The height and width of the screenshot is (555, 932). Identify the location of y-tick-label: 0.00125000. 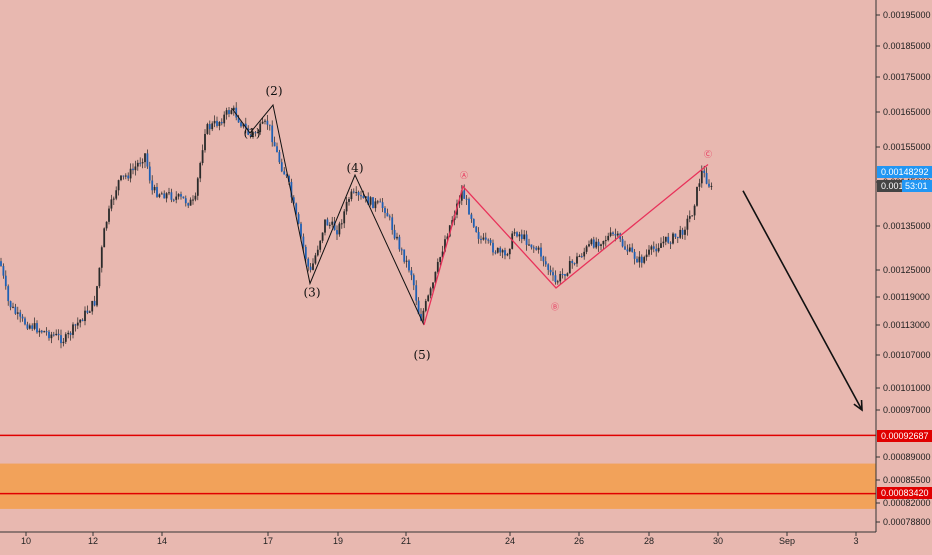
(907, 270).